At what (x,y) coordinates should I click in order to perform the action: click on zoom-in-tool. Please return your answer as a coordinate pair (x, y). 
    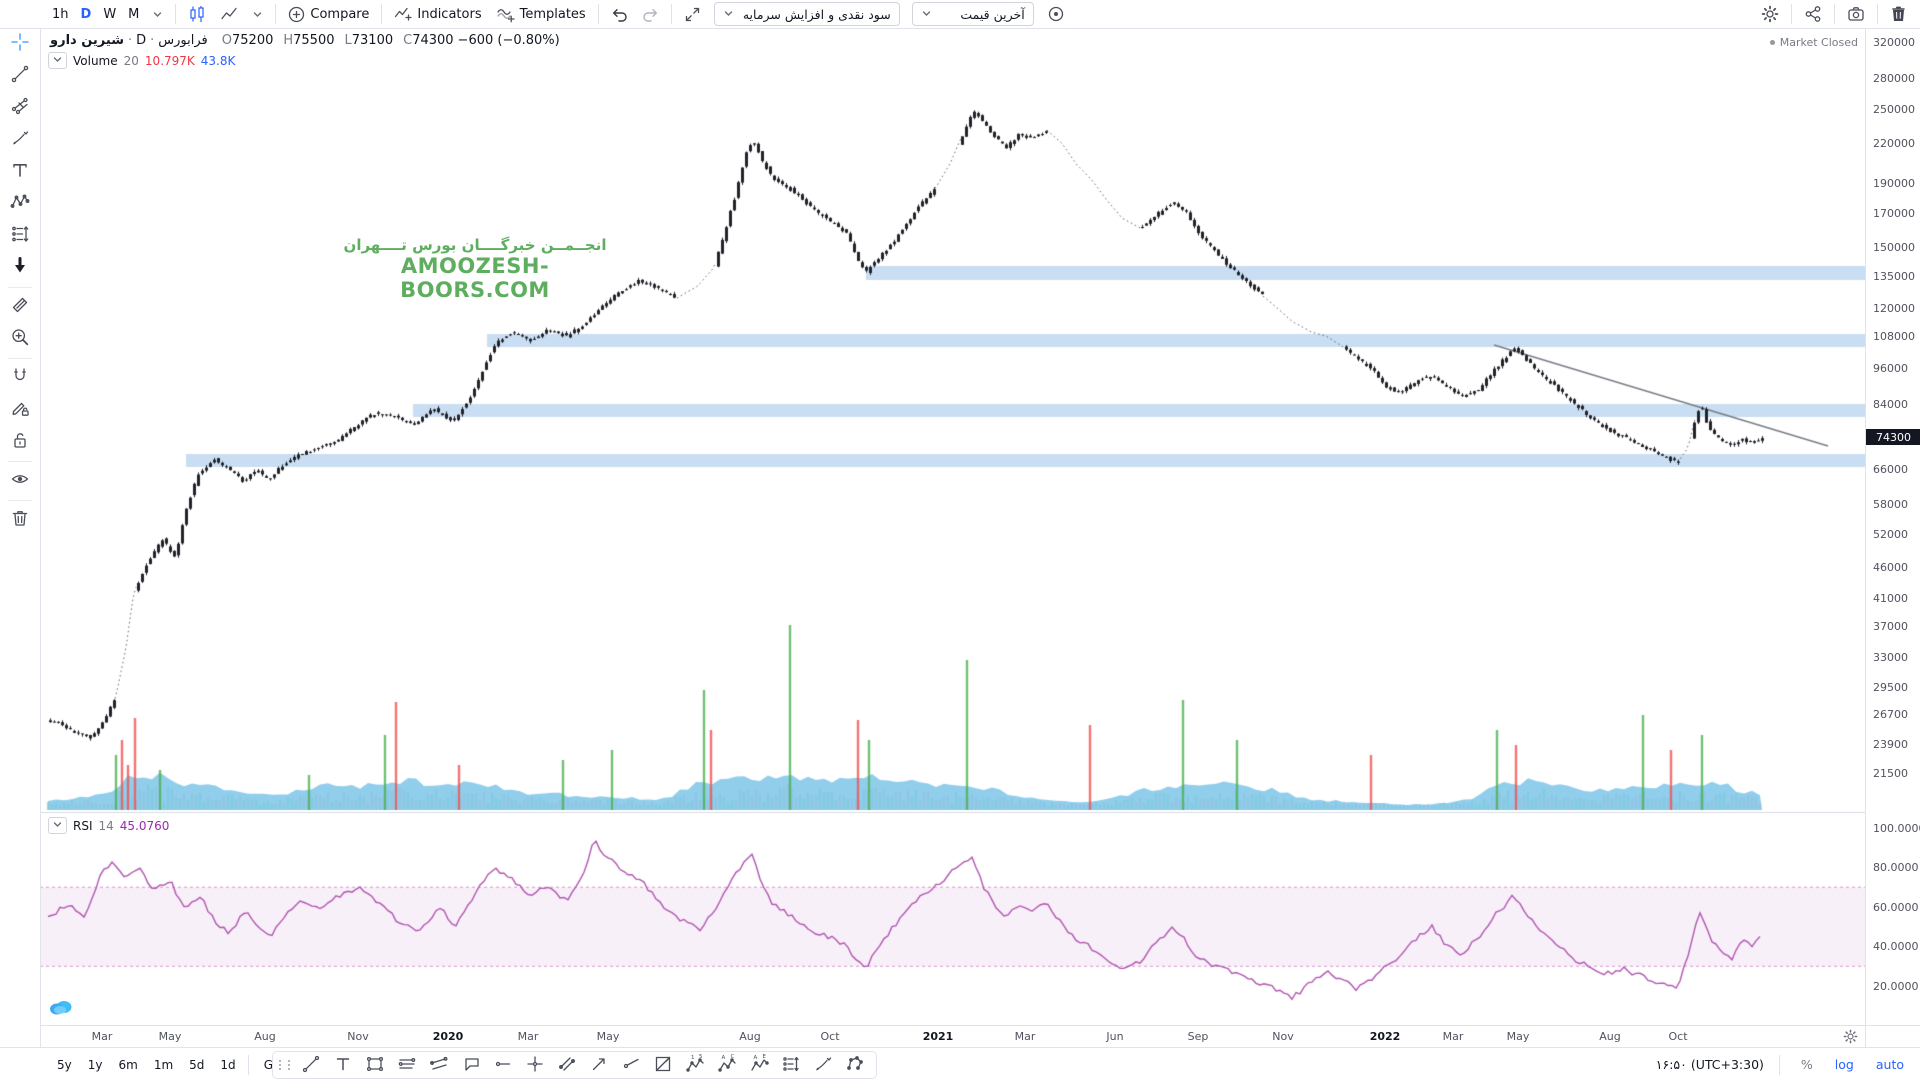
    Looking at the image, I should click on (20, 339).